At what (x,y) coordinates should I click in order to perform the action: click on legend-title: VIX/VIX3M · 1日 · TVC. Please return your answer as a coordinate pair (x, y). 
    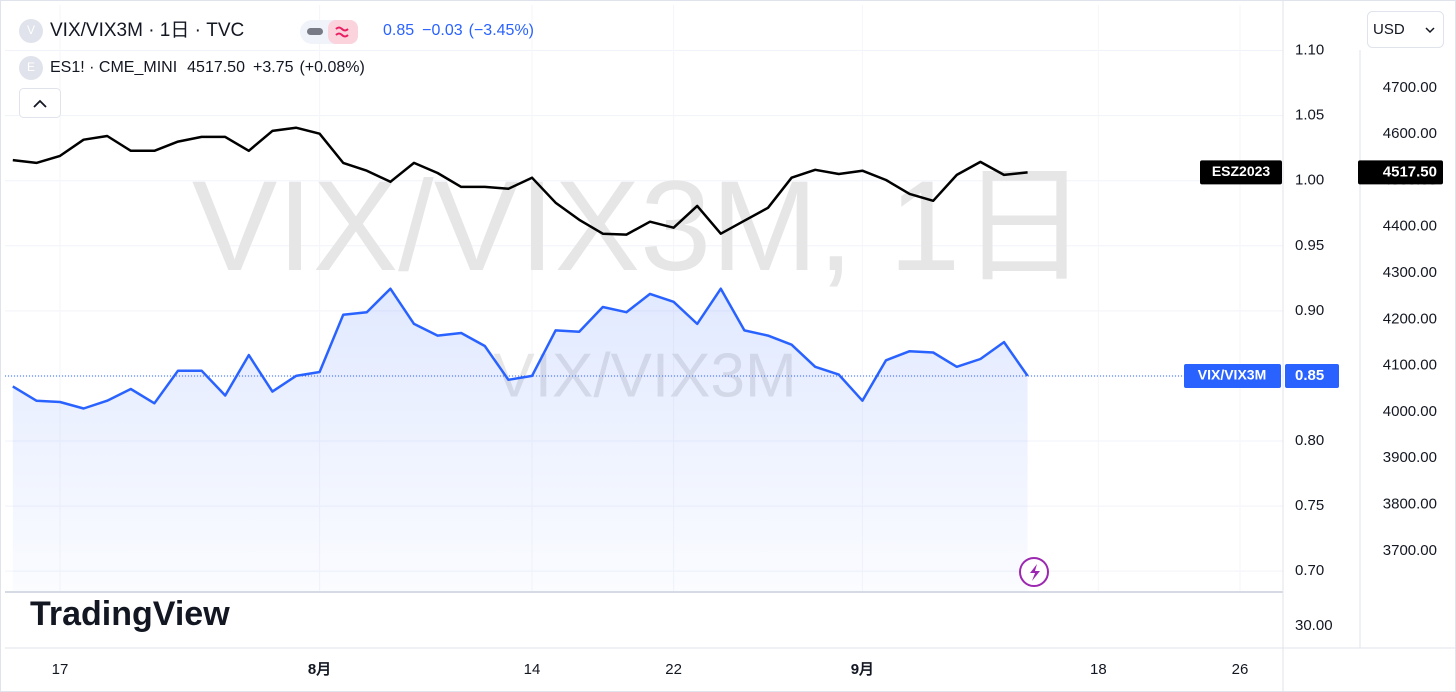
    Looking at the image, I should click on (147, 30).